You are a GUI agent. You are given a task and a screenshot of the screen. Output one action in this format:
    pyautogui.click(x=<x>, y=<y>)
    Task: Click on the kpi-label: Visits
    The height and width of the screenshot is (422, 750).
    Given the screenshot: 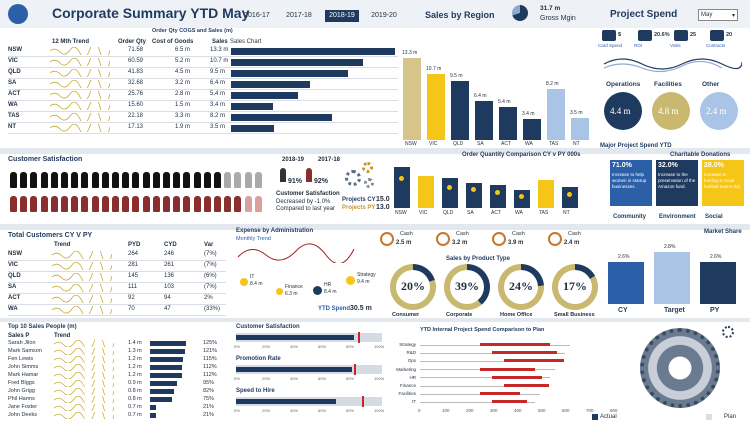 What is the action you would take?
    pyautogui.click(x=675, y=45)
    